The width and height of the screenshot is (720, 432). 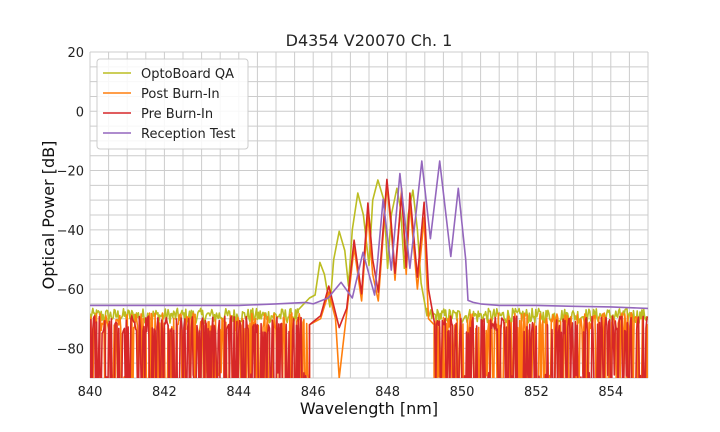 I want to click on legend-label: Post Burn-In, so click(x=180, y=94).